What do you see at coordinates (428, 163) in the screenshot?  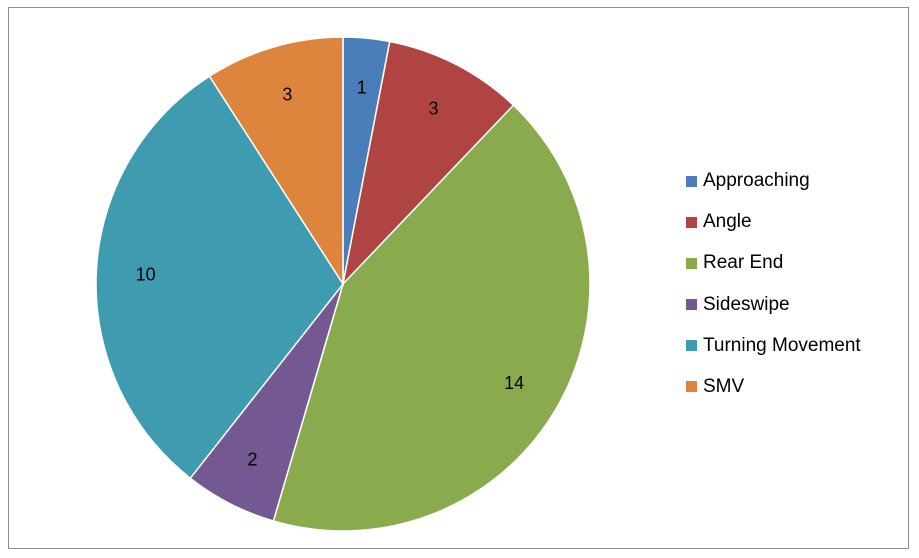 I see `pie-slice-angle` at bounding box center [428, 163].